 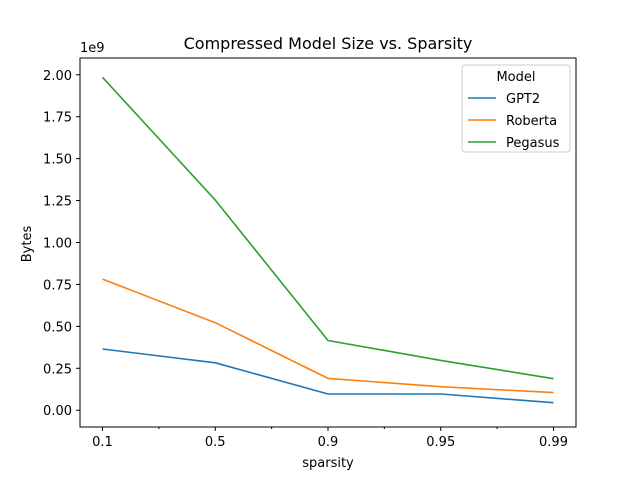 I want to click on y-tick-label: 1.50, so click(x=57, y=160).